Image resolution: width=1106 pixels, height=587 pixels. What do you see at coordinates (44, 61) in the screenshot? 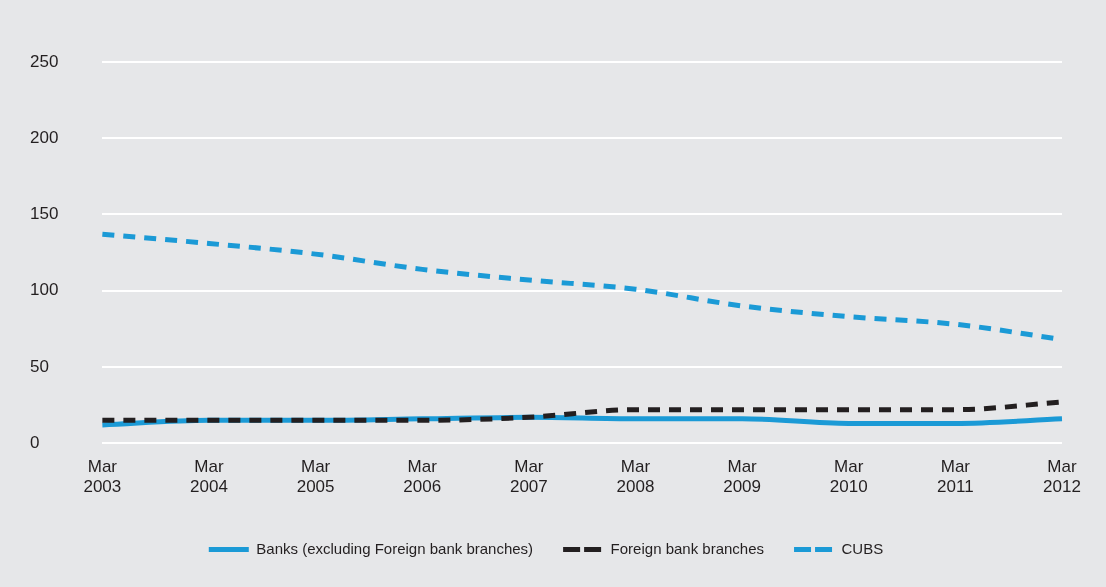
I see `y-tick-label: 250` at bounding box center [44, 61].